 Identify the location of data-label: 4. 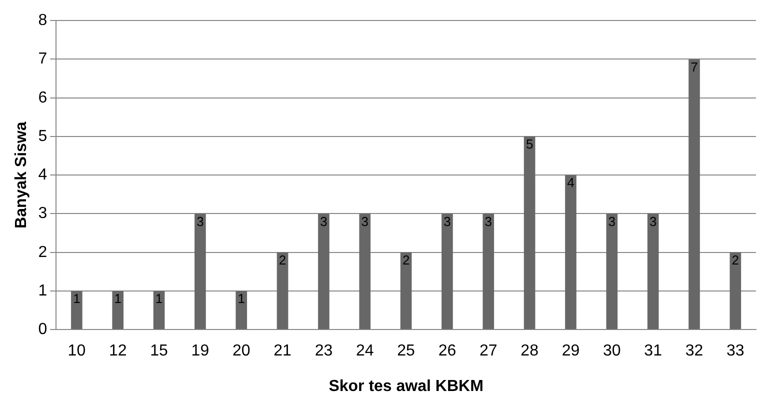
(570, 182).